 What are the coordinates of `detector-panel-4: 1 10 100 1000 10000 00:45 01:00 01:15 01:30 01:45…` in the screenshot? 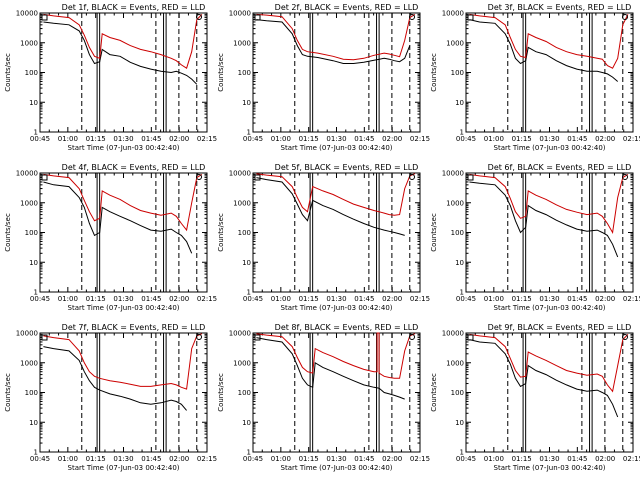 It's located at (108, 240).